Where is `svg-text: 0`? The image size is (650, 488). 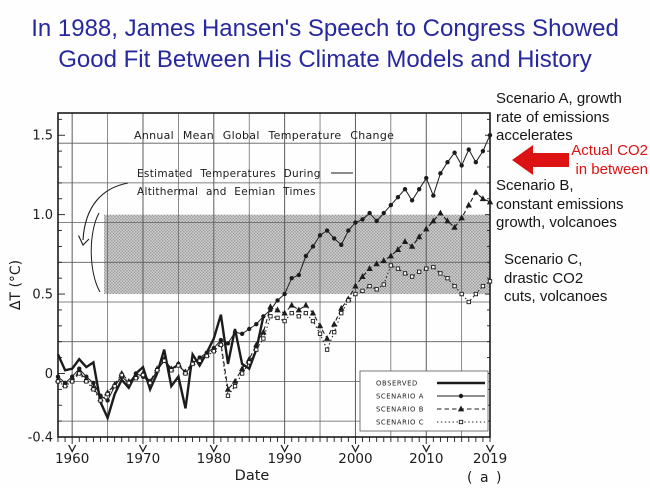 svg-text: 0 is located at coordinates (49, 374).